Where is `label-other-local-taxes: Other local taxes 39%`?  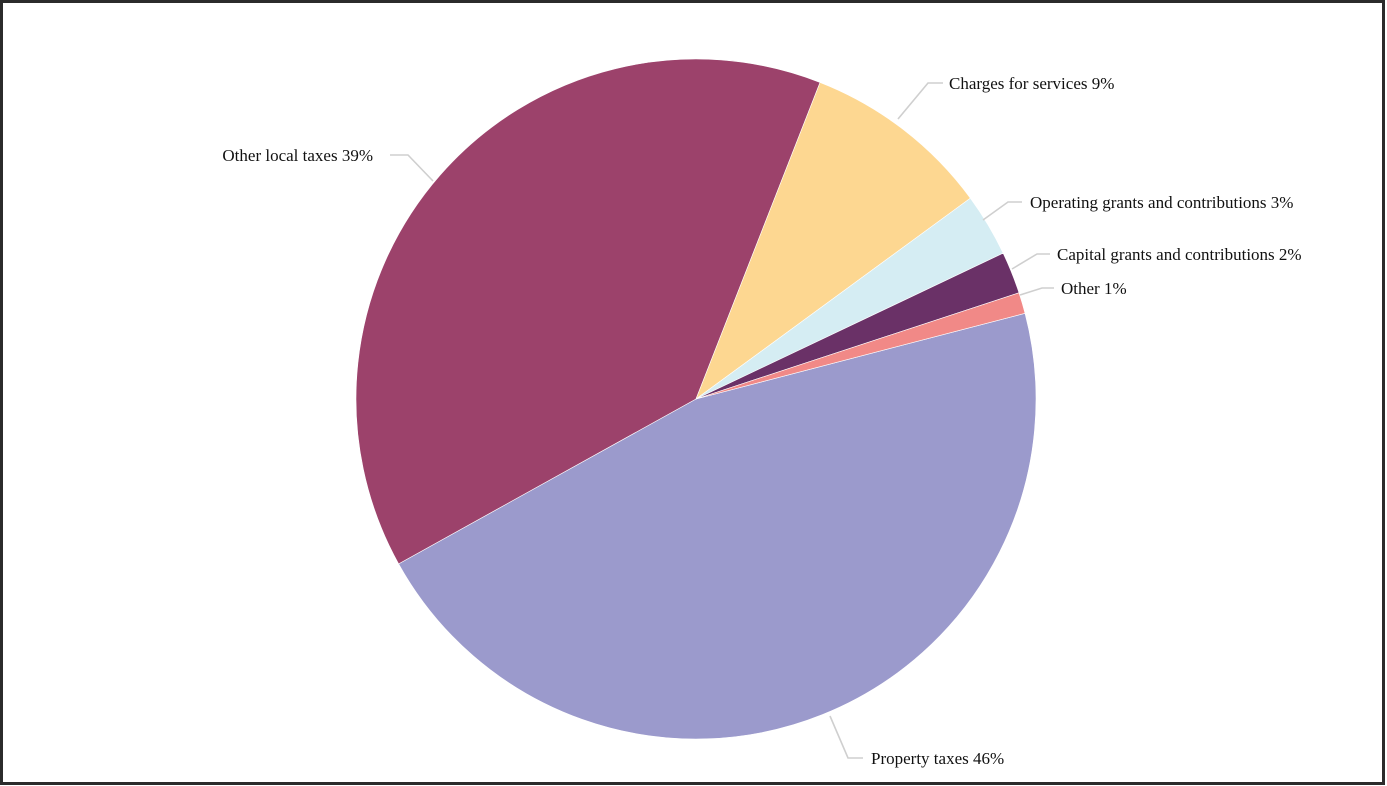 label-other-local-taxes: Other local taxes 39% is located at coordinates (297, 155).